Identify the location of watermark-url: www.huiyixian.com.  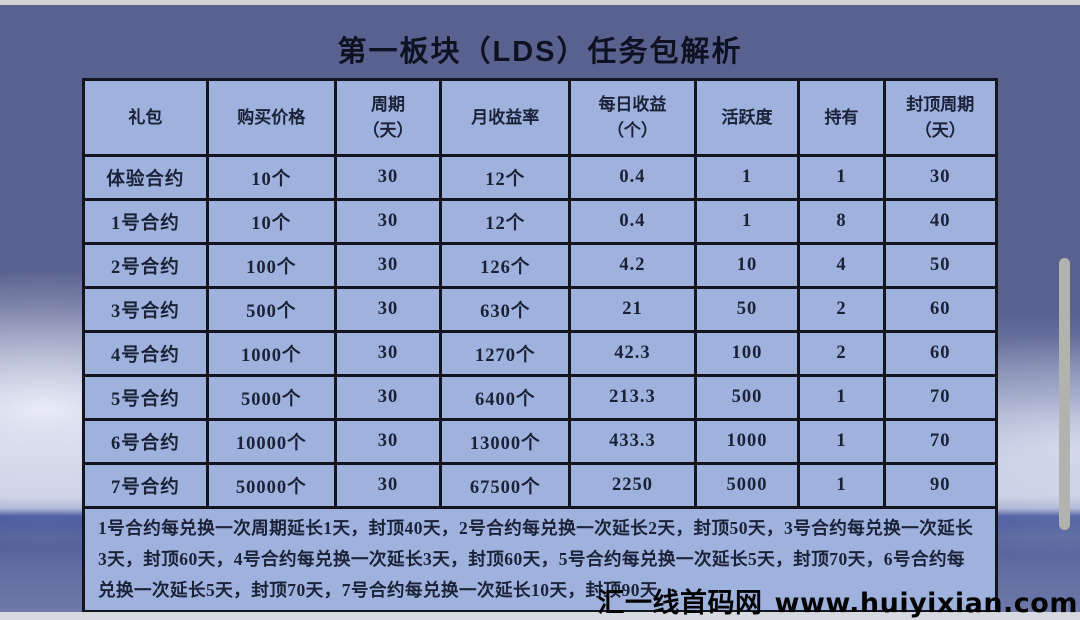
(926, 603).